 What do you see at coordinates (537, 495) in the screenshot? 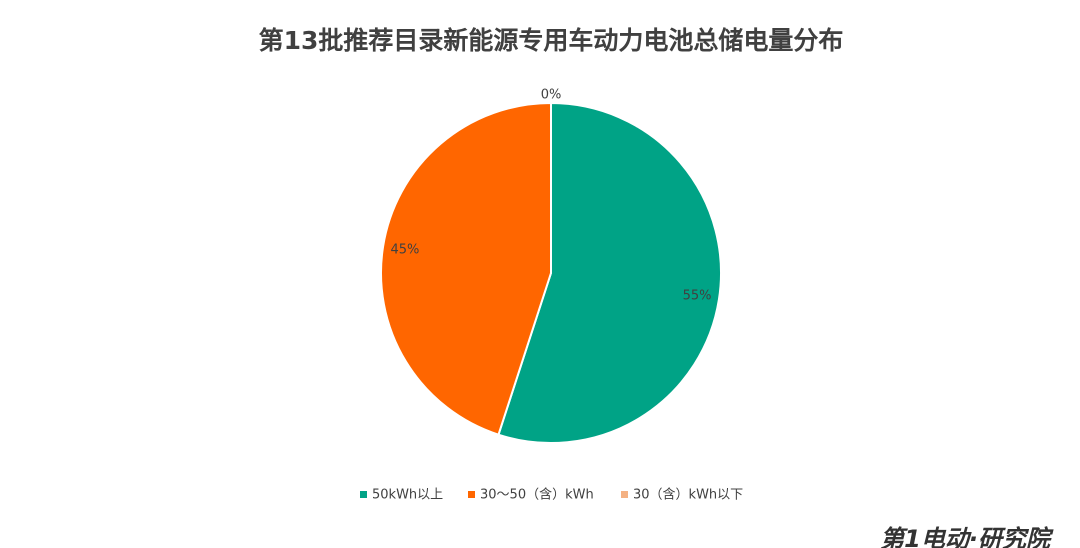
I see `legend-label: 30～50（含）kWh` at bounding box center [537, 495].